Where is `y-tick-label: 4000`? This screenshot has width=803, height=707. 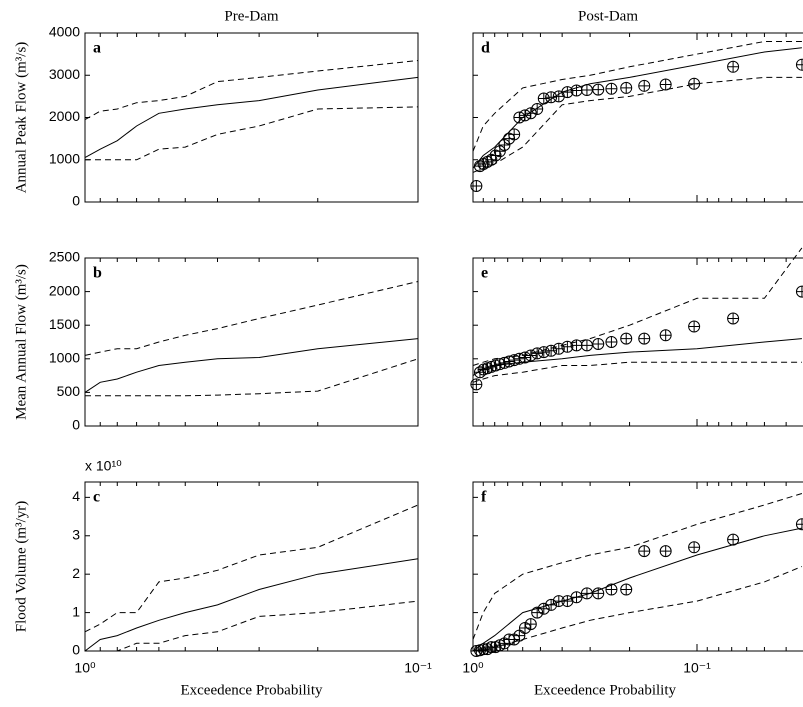 y-tick-label: 4000 is located at coordinates (64, 32).